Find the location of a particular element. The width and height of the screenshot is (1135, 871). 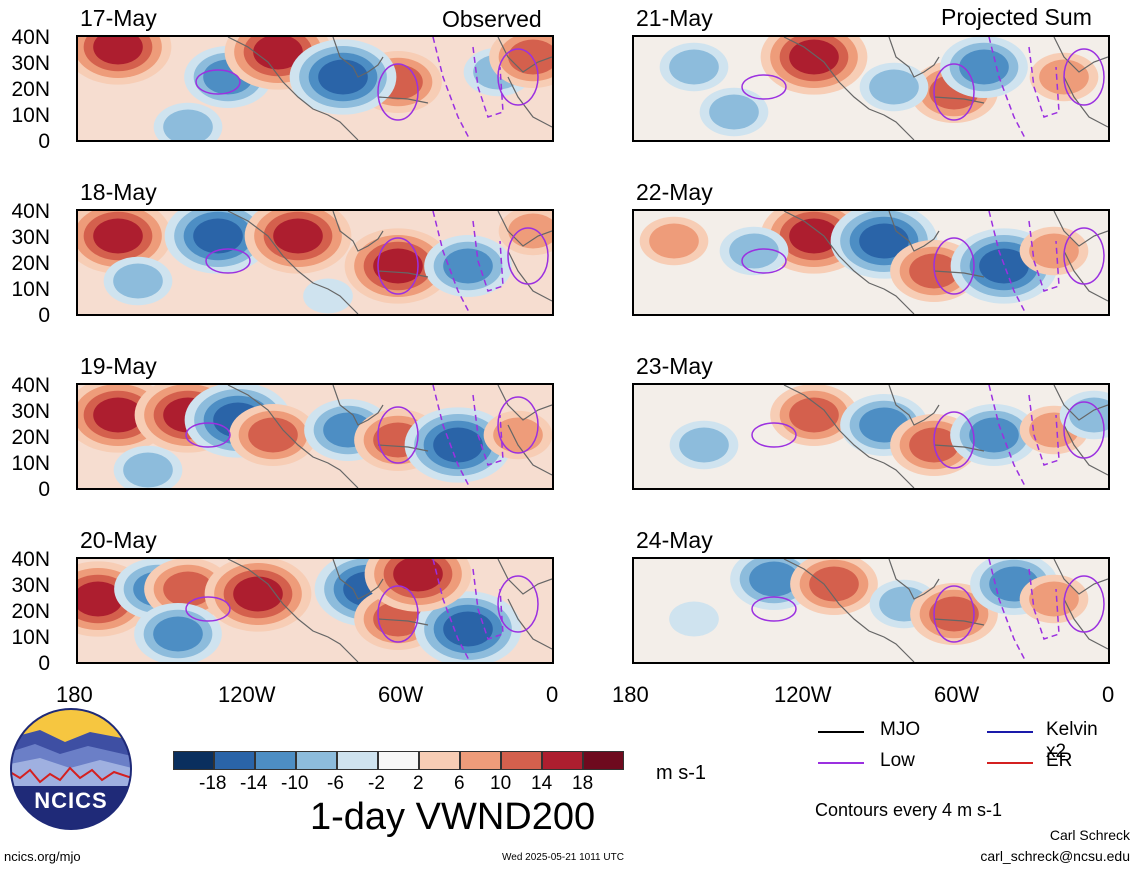

colorbar-tick-label: -14 is located at coordinates (254, 783).